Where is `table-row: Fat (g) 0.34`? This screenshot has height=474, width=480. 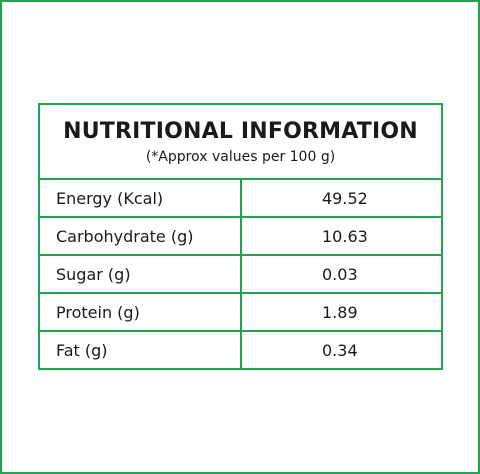
table-row: Fat (g) 0.34 is located at coordinates (240, 349).